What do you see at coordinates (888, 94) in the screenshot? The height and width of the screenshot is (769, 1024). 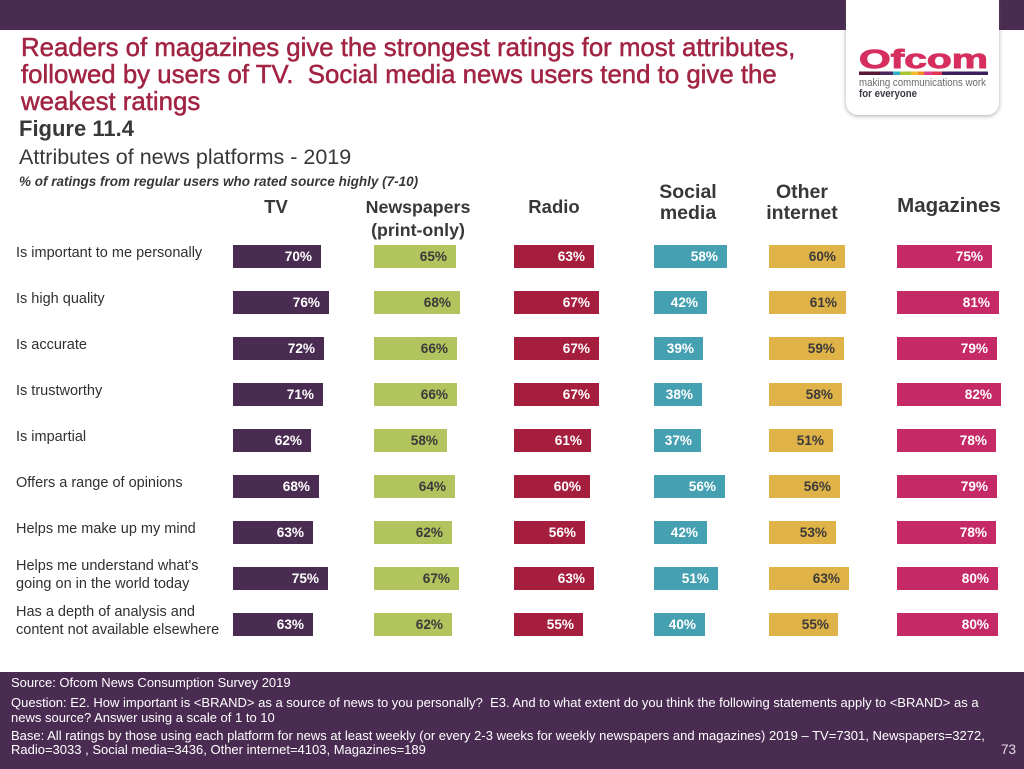 I see `svg-text: for everyone` at bounding box center [888, 94].